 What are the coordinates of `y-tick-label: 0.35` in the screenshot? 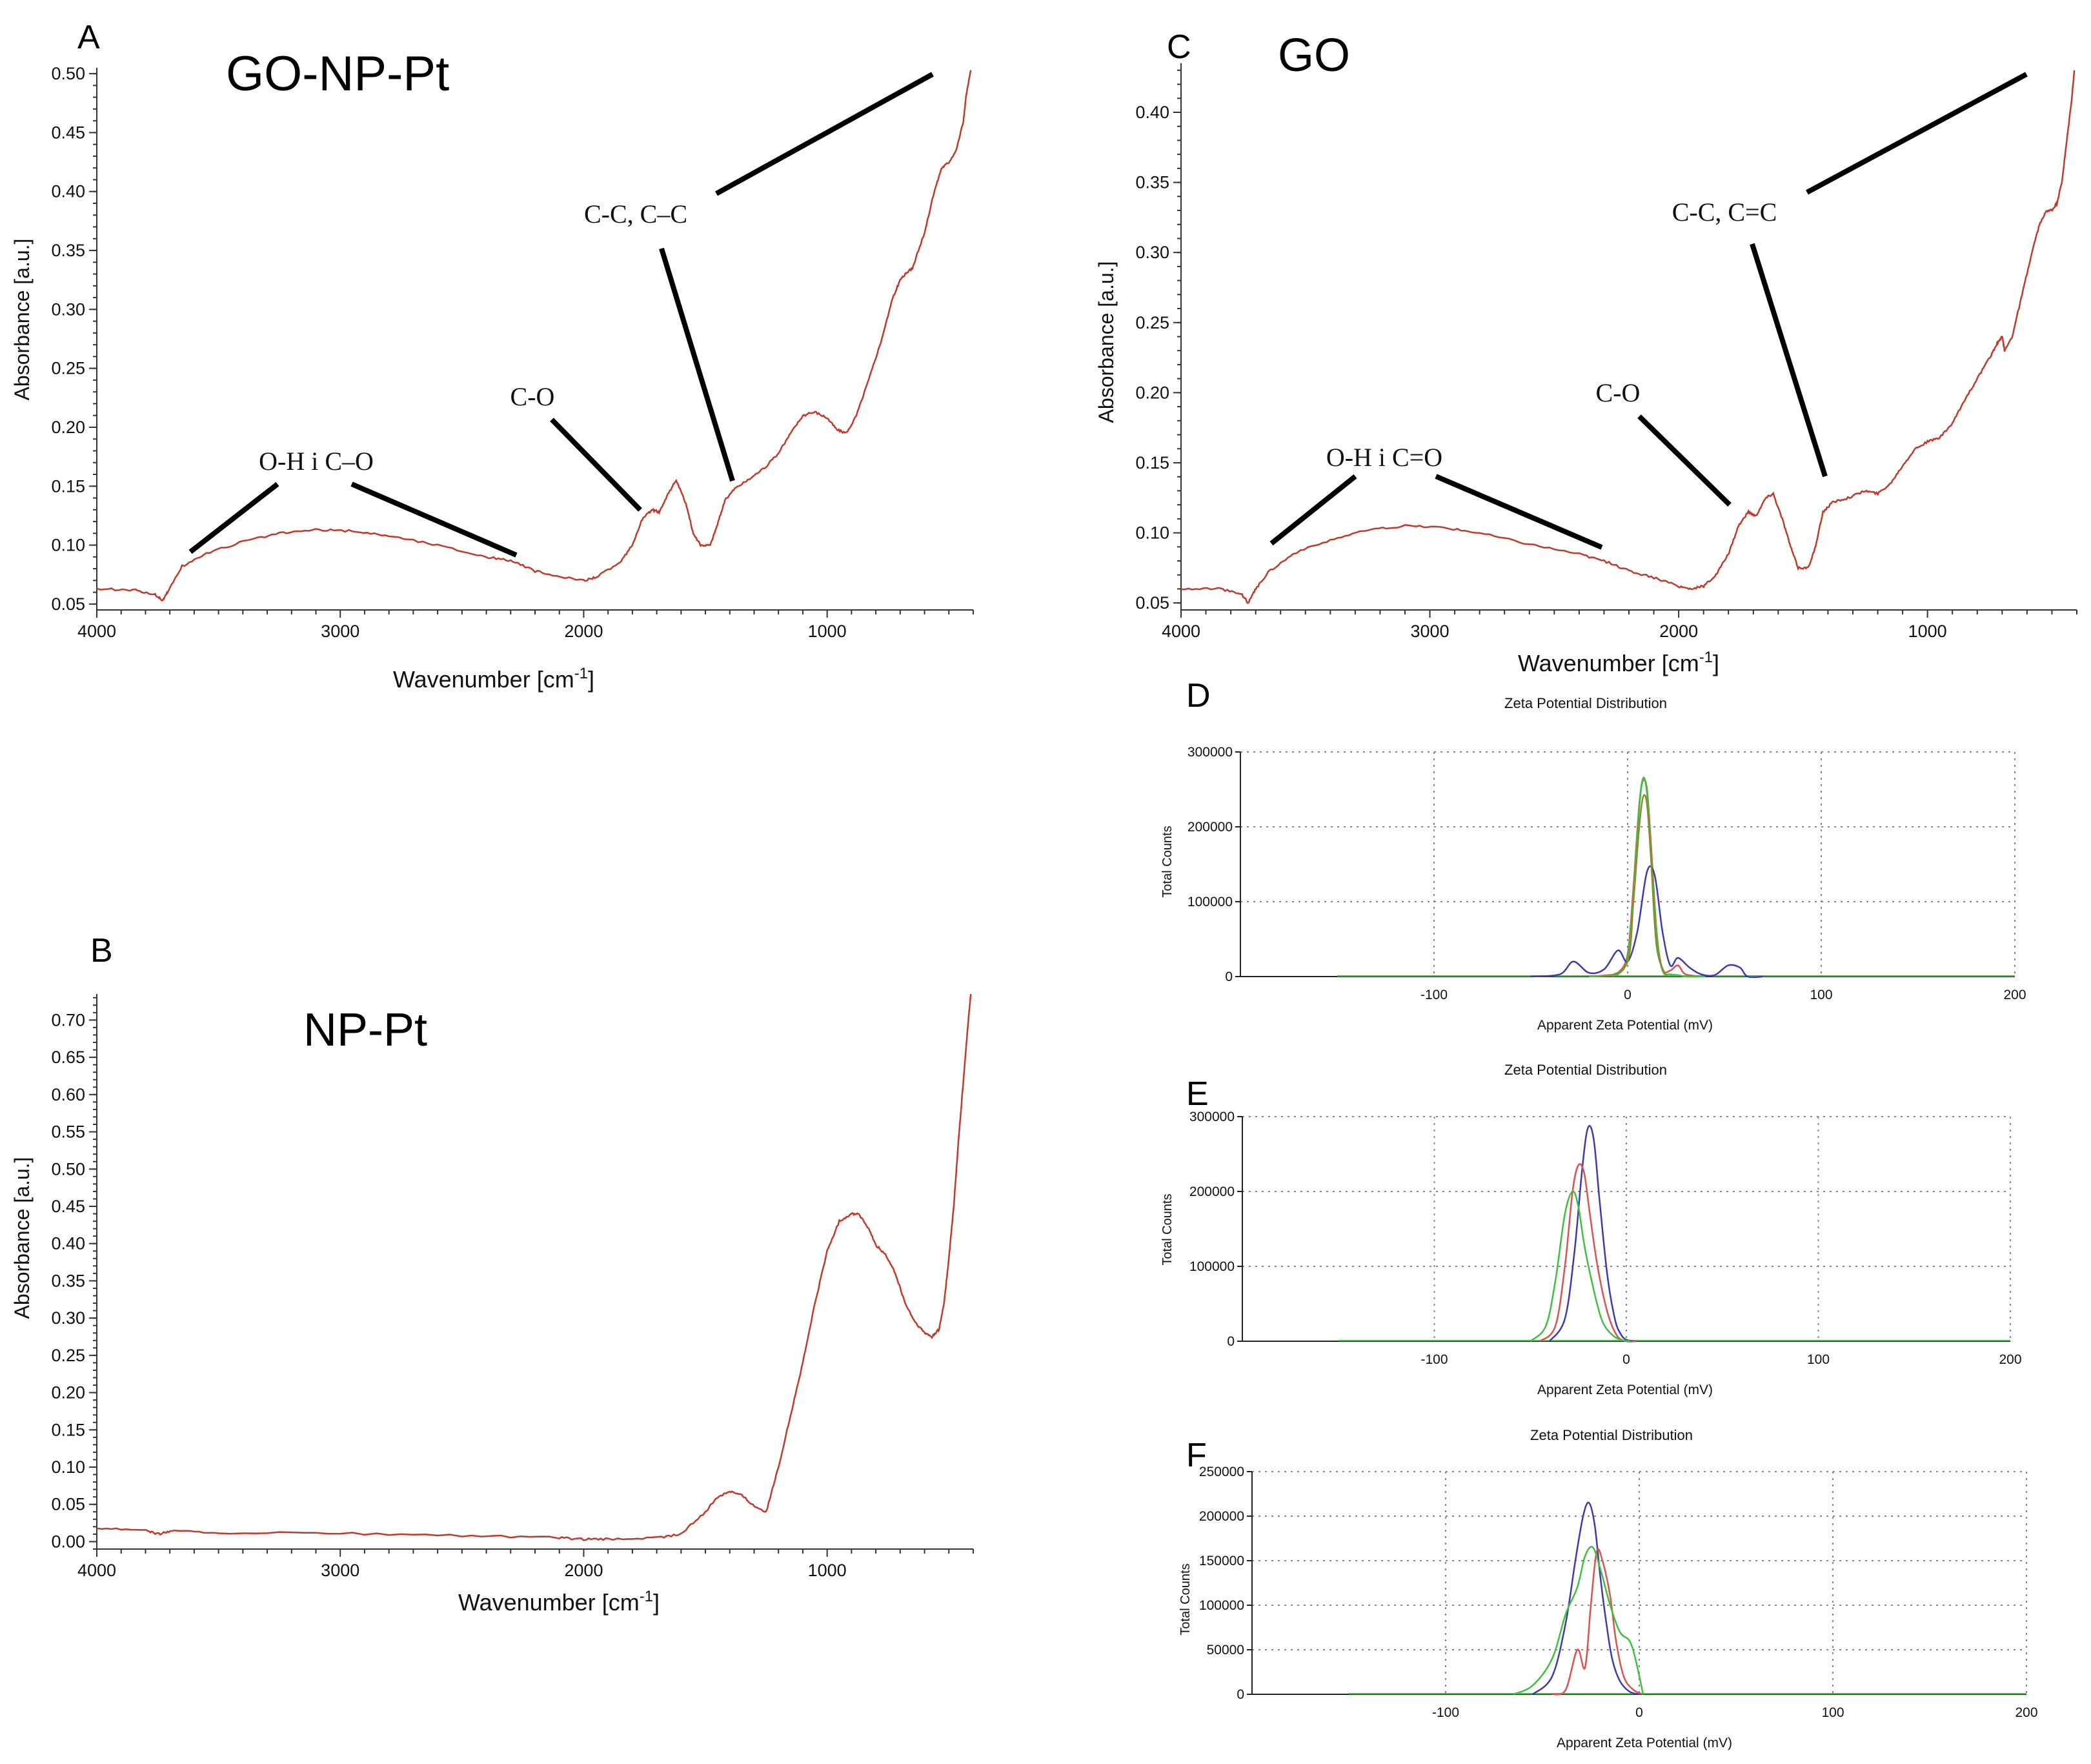 It's located at (68, 250).